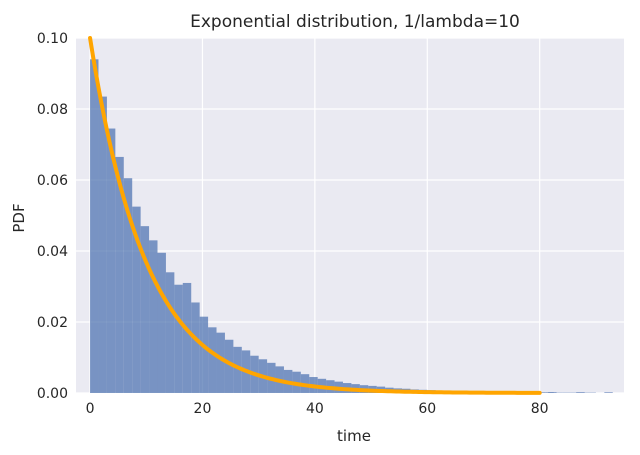 Image resolution: width=640 pixels, height=455 pixels. Describe the element at coordinates (354, 436) in the screenshot. I see `x-axis-label: time` at that location.